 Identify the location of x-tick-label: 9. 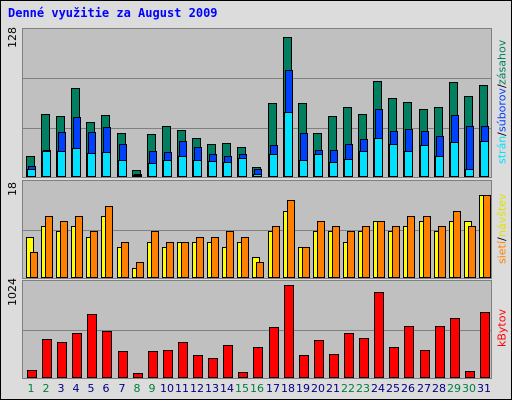
(152, 388).